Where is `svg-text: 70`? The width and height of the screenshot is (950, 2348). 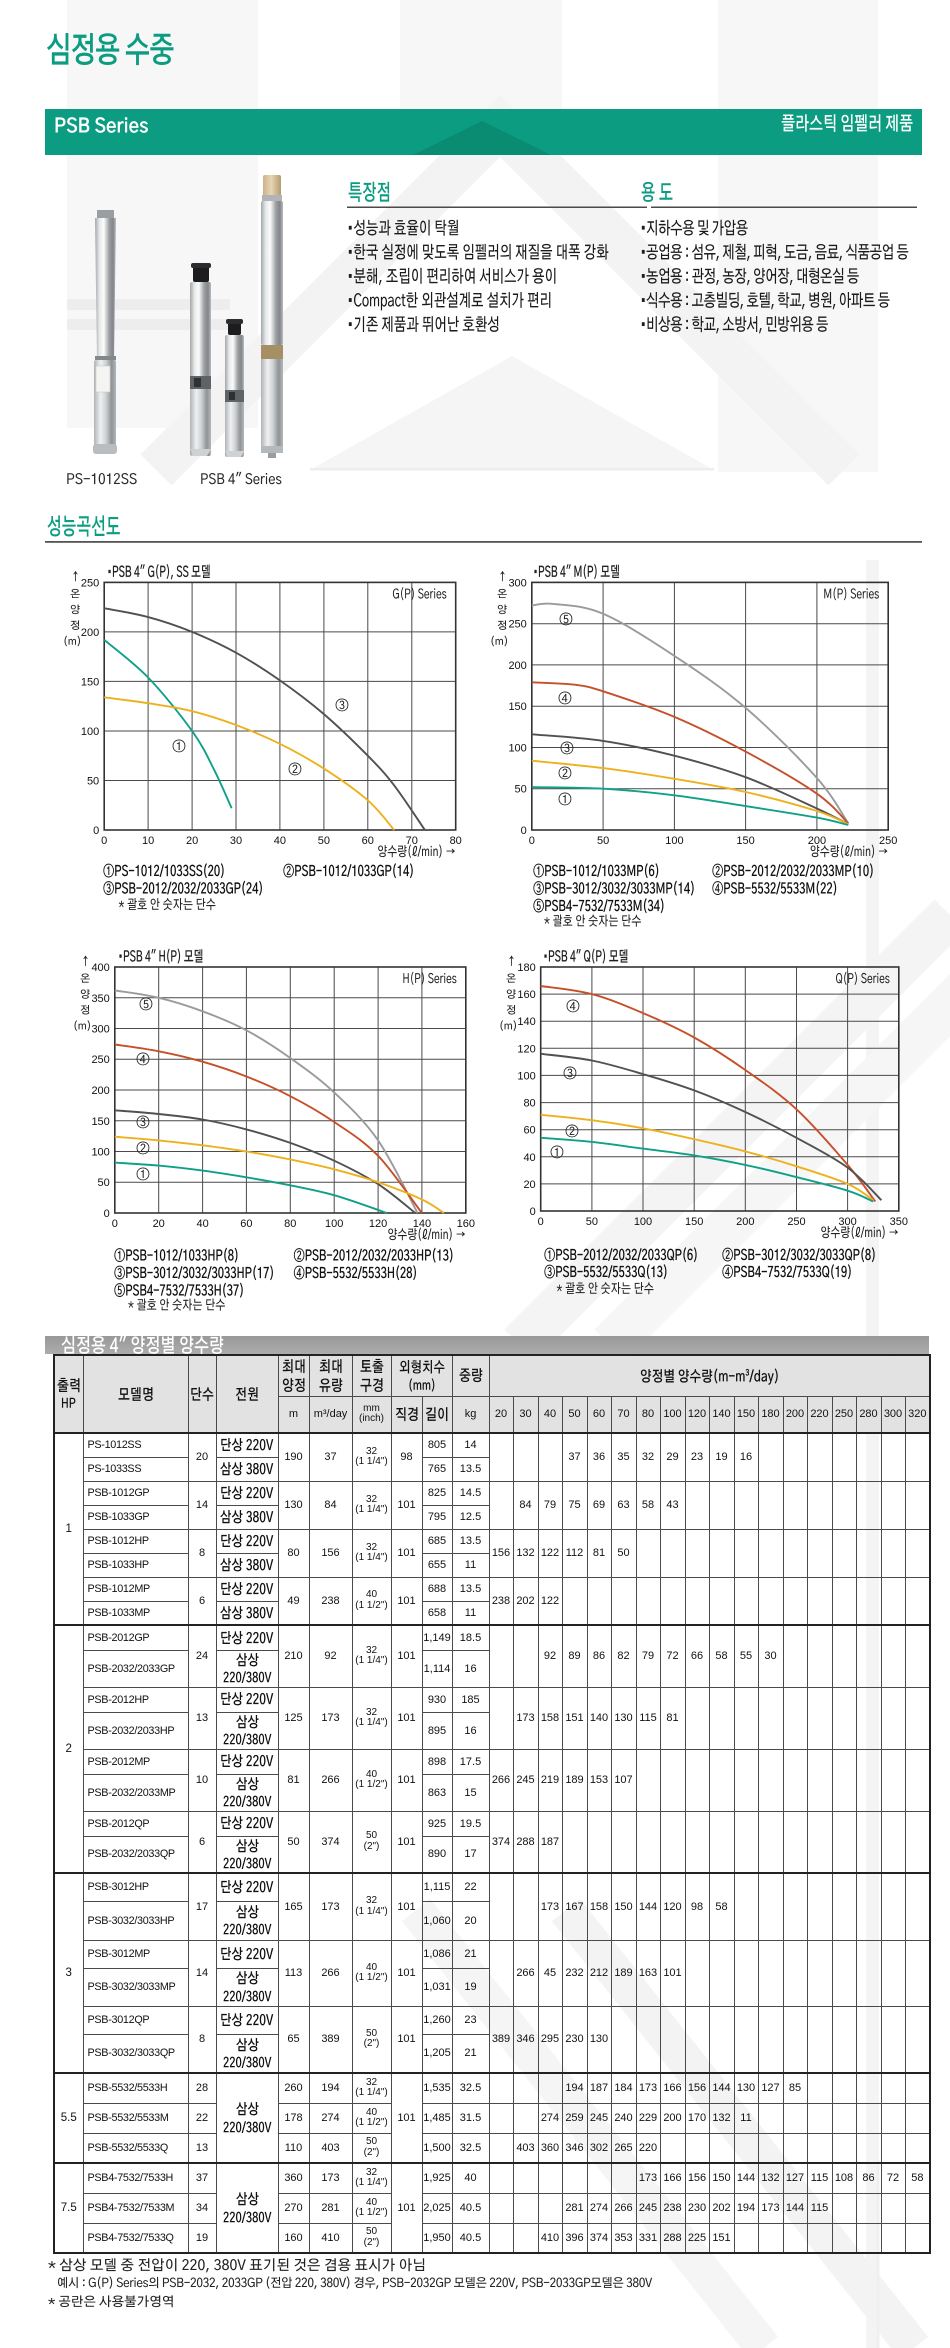
svg-text: 70 is located at coordinates (412, 841).